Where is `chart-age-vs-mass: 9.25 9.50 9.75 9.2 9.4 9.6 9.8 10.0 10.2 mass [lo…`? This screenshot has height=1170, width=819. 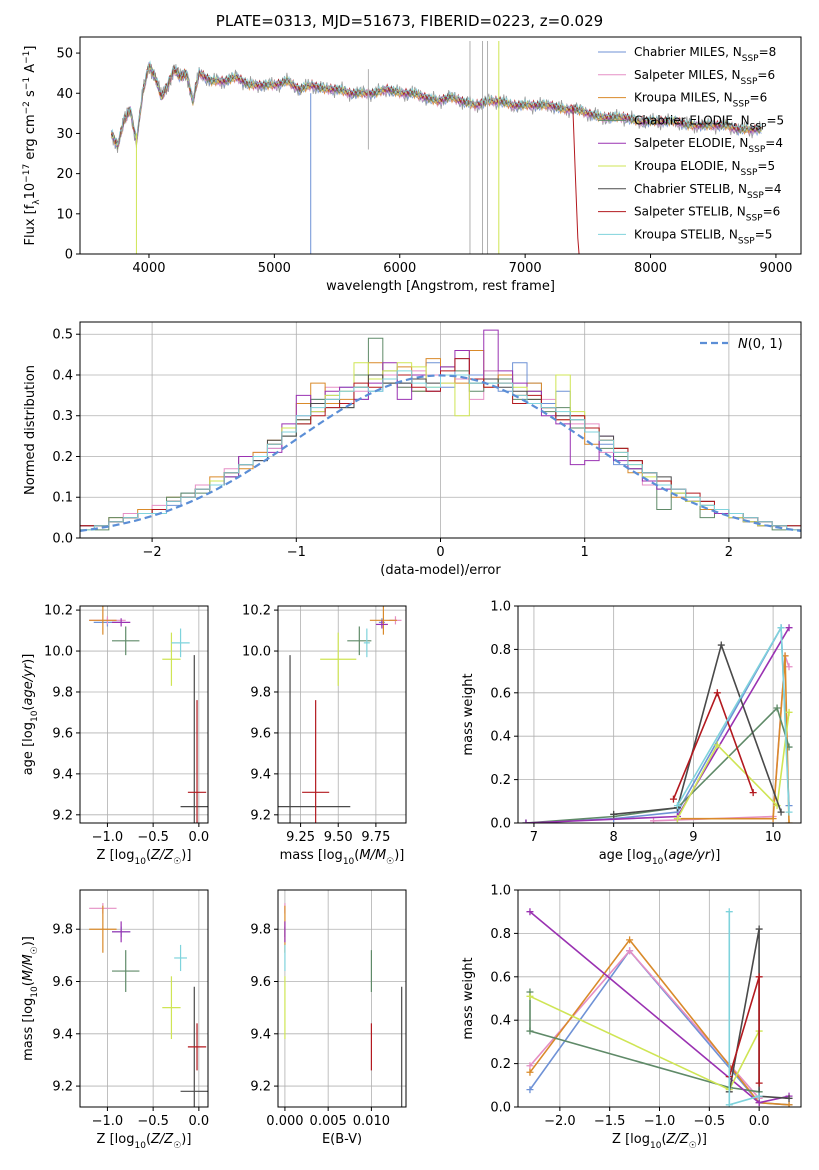
chart-age-vs-mass: 9.25 9.50 9.75 9.2 9.4 9.6 9.8 10.0 10.2 mass [lo… is located at coordinates (324, 735).